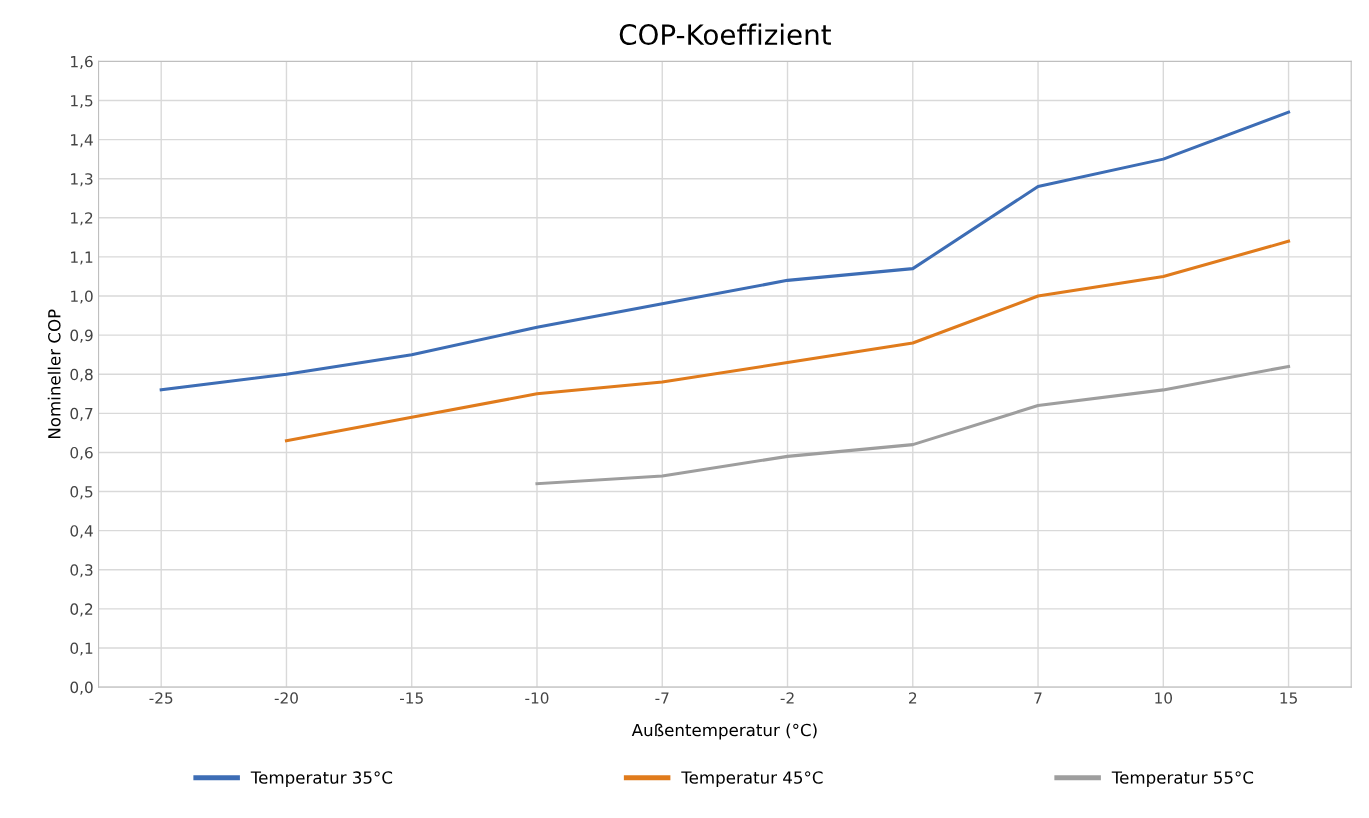 The width and height of the screenshot is (1369, 818). I want to click on x-tick-label: 15, so click(1288, 698).